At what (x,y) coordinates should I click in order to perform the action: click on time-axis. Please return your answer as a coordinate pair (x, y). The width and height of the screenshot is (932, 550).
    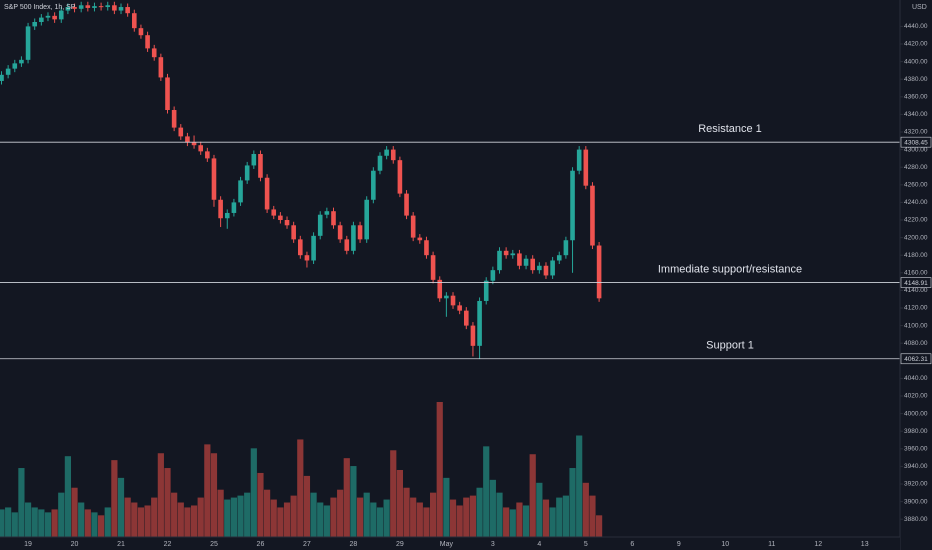
    Looking at the image, I should click on (450, 543).